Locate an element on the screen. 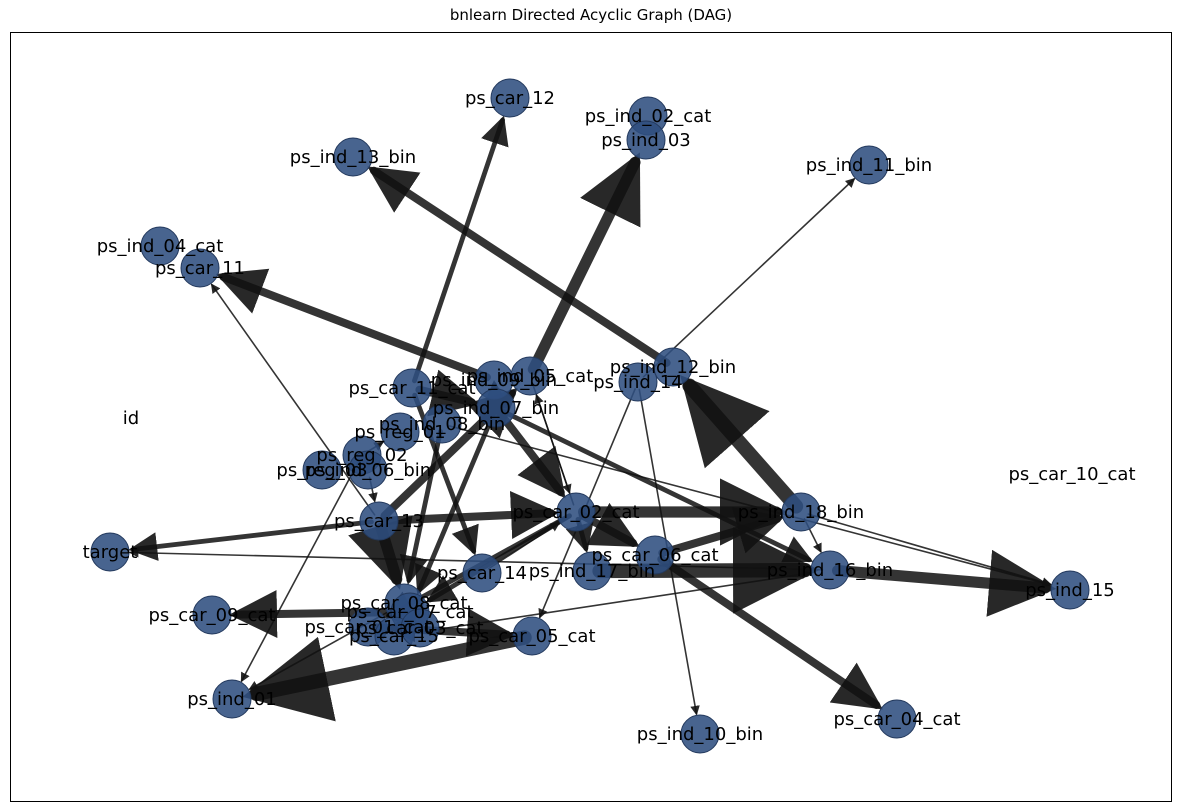 This screenshot has height=812, width=1182. node-label-ps_ind_10_bin: ps_ind_10_bin is located at coordinates (700, 734).